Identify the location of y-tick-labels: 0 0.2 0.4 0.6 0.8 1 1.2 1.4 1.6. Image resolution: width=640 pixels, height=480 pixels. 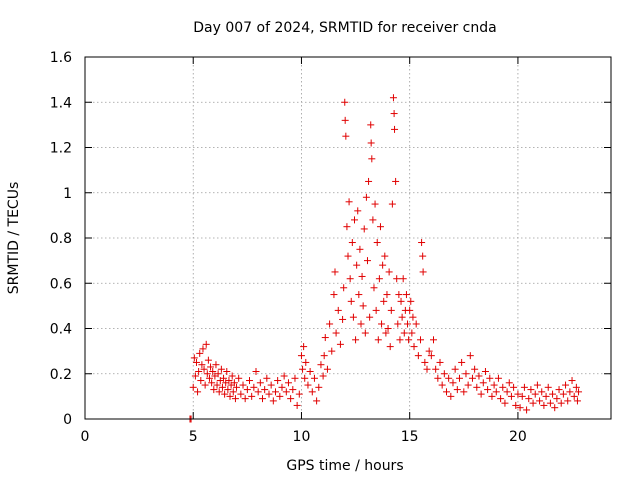
(61, 239).